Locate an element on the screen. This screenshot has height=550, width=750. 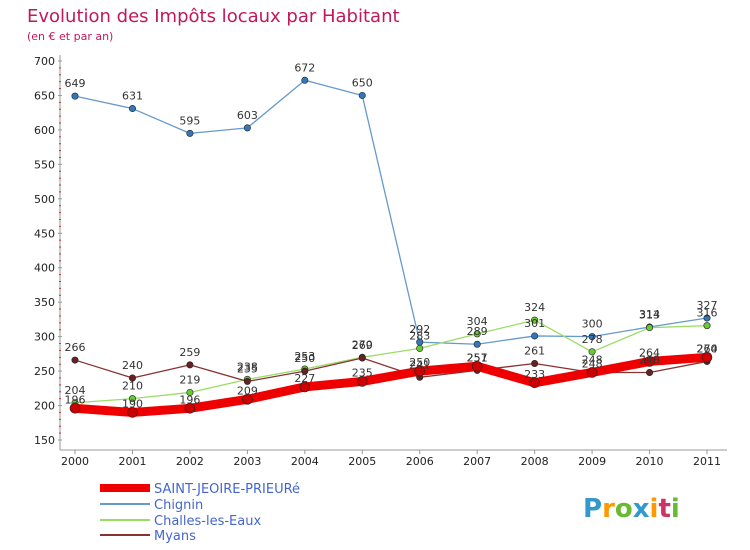
data-label: 316 is located at coordinates (707, 313).